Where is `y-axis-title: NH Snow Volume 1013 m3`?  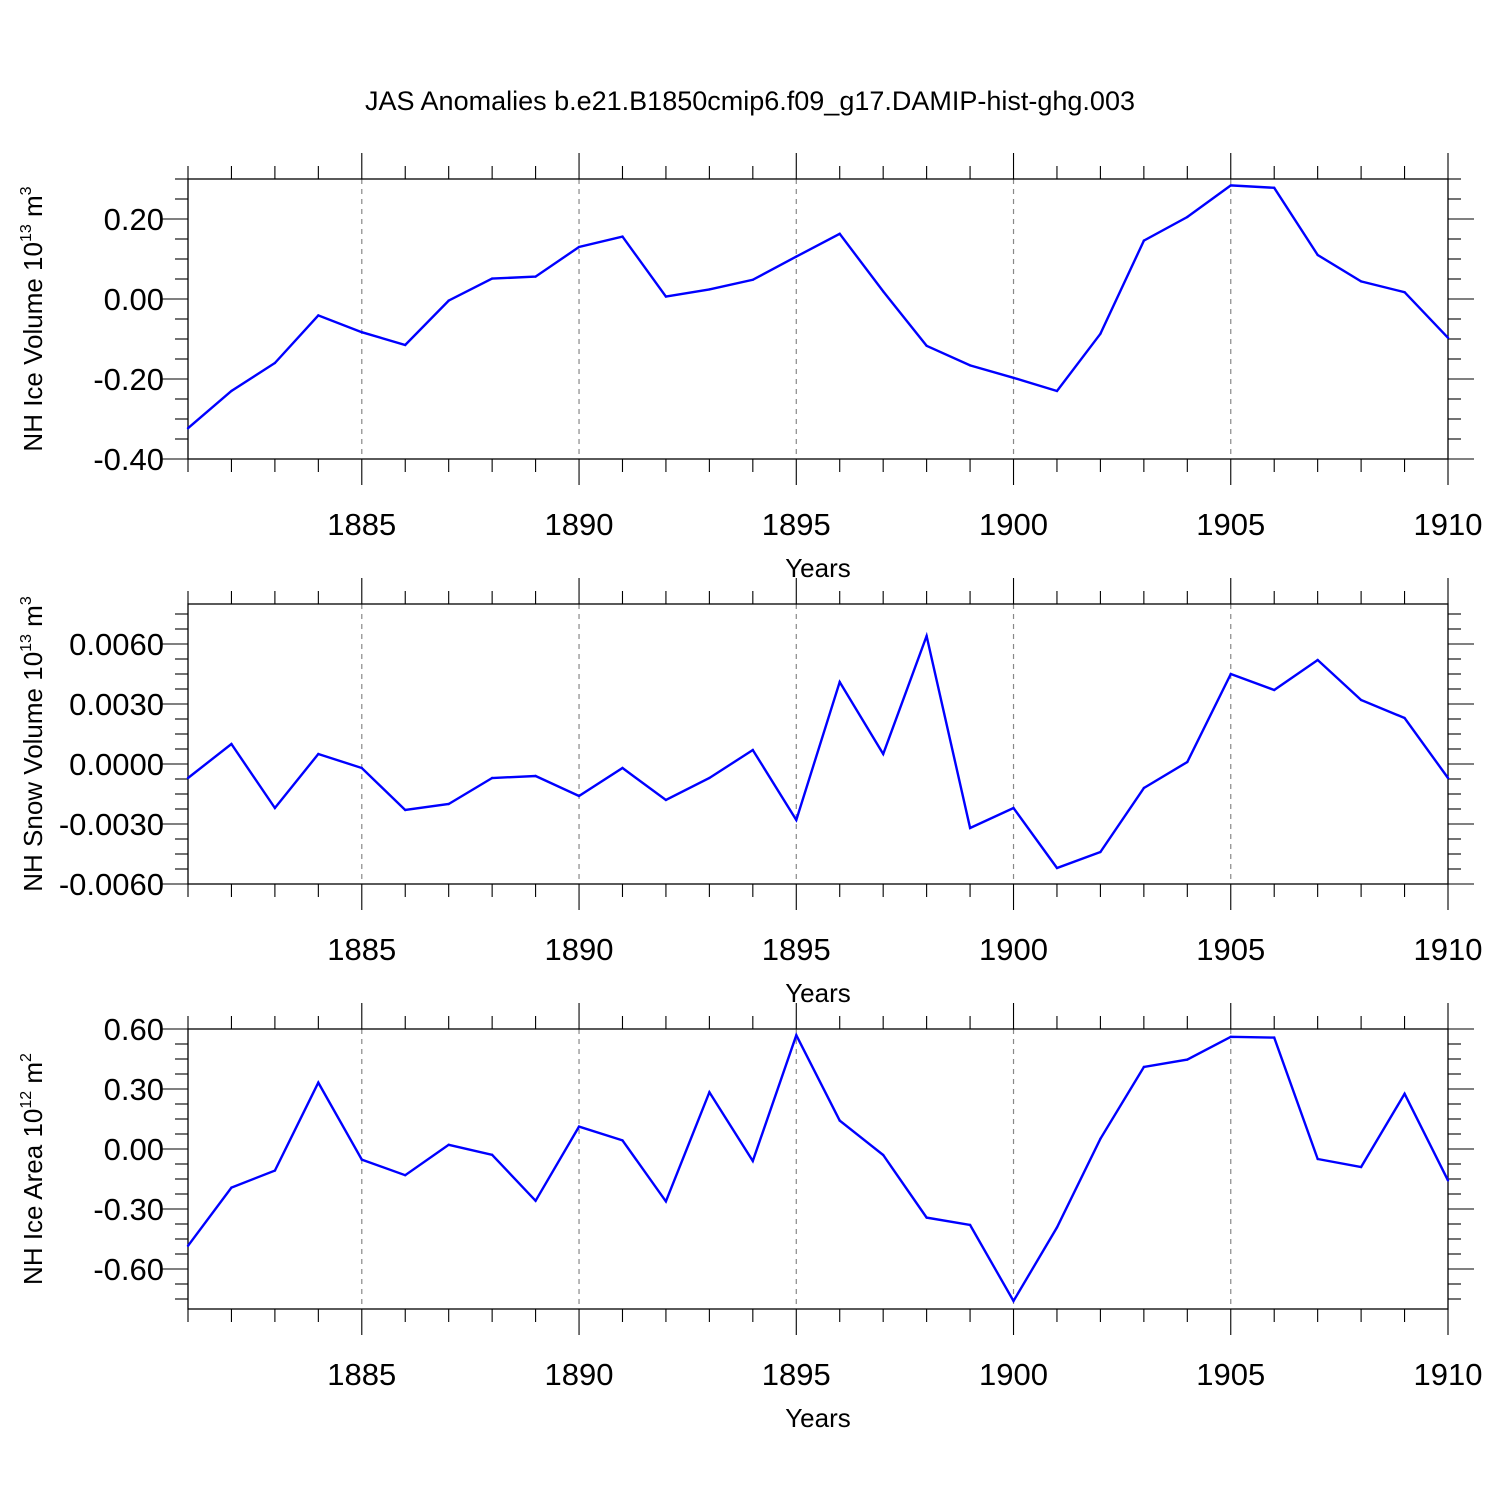
y-axis-title: NH Snow Volume 1013 m3 is located at coordinates (33, 744).